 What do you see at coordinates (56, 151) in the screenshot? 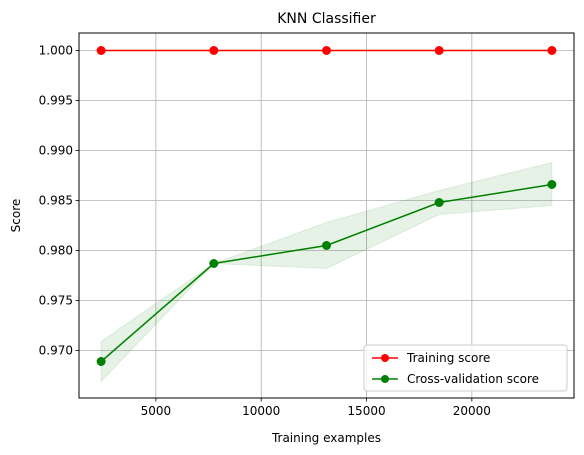
I see `y-tick-label: 0.990` at bounding box center [56, 151].